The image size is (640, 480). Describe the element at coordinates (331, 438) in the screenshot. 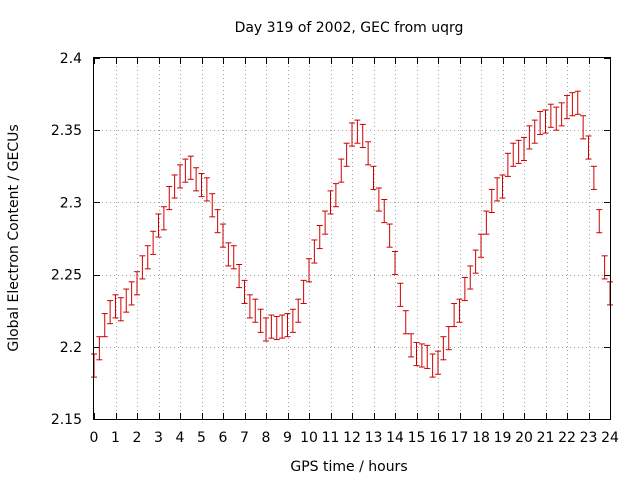

I see `x-tick-label: 11` at that location.